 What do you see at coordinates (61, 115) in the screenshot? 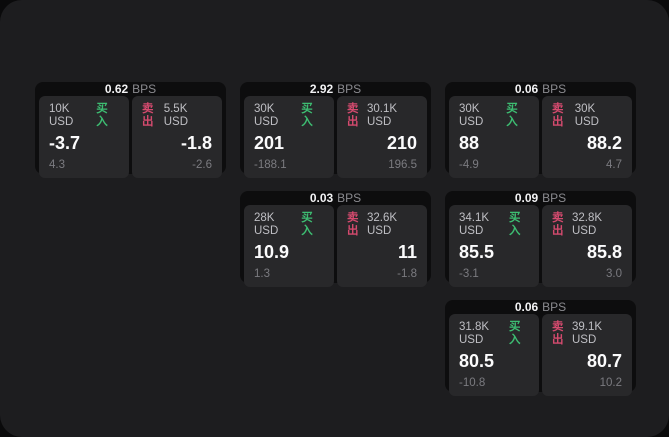
I see `buy-size-label: 10K USD` at bounding box center [61, 115].